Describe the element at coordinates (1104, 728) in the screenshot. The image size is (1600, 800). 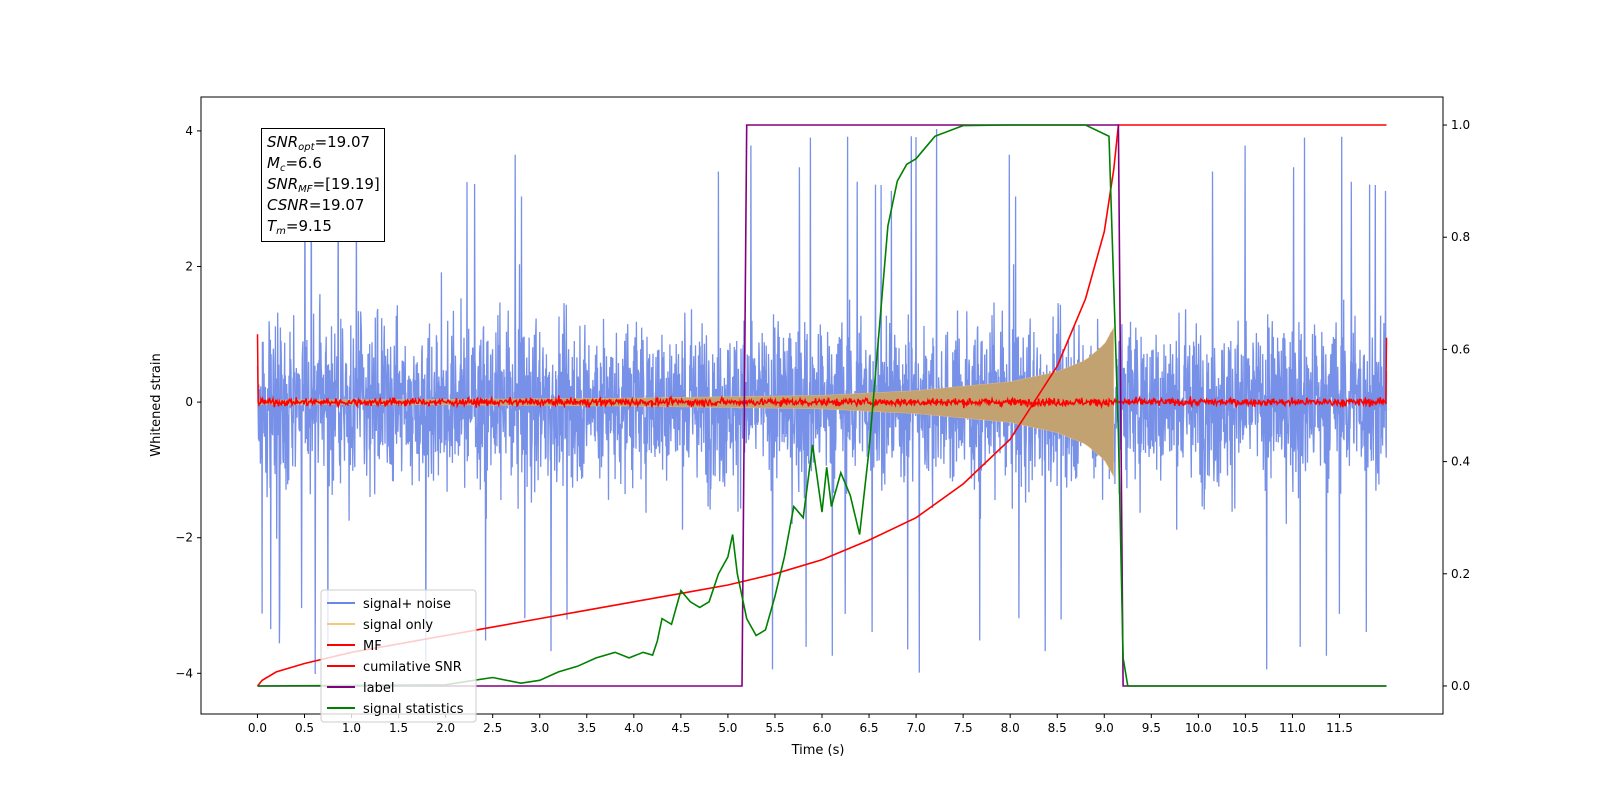
I see `x-tick-label: 9.0` at that location.